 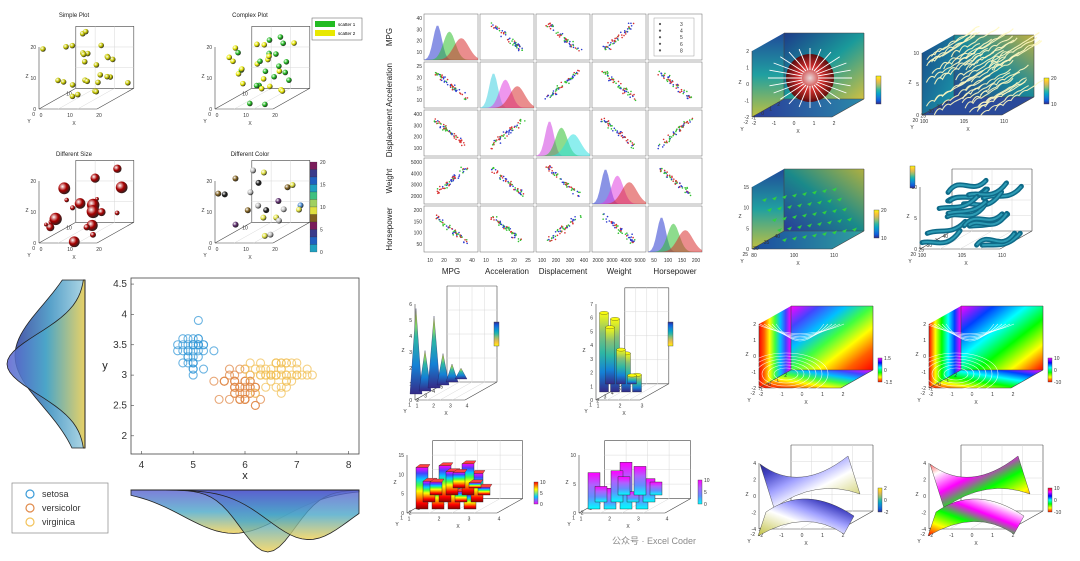 What do you see at coordinates (124, 375) in the screenshot?
I see `y-tick-label: 3` at bounding box center [124, 375].